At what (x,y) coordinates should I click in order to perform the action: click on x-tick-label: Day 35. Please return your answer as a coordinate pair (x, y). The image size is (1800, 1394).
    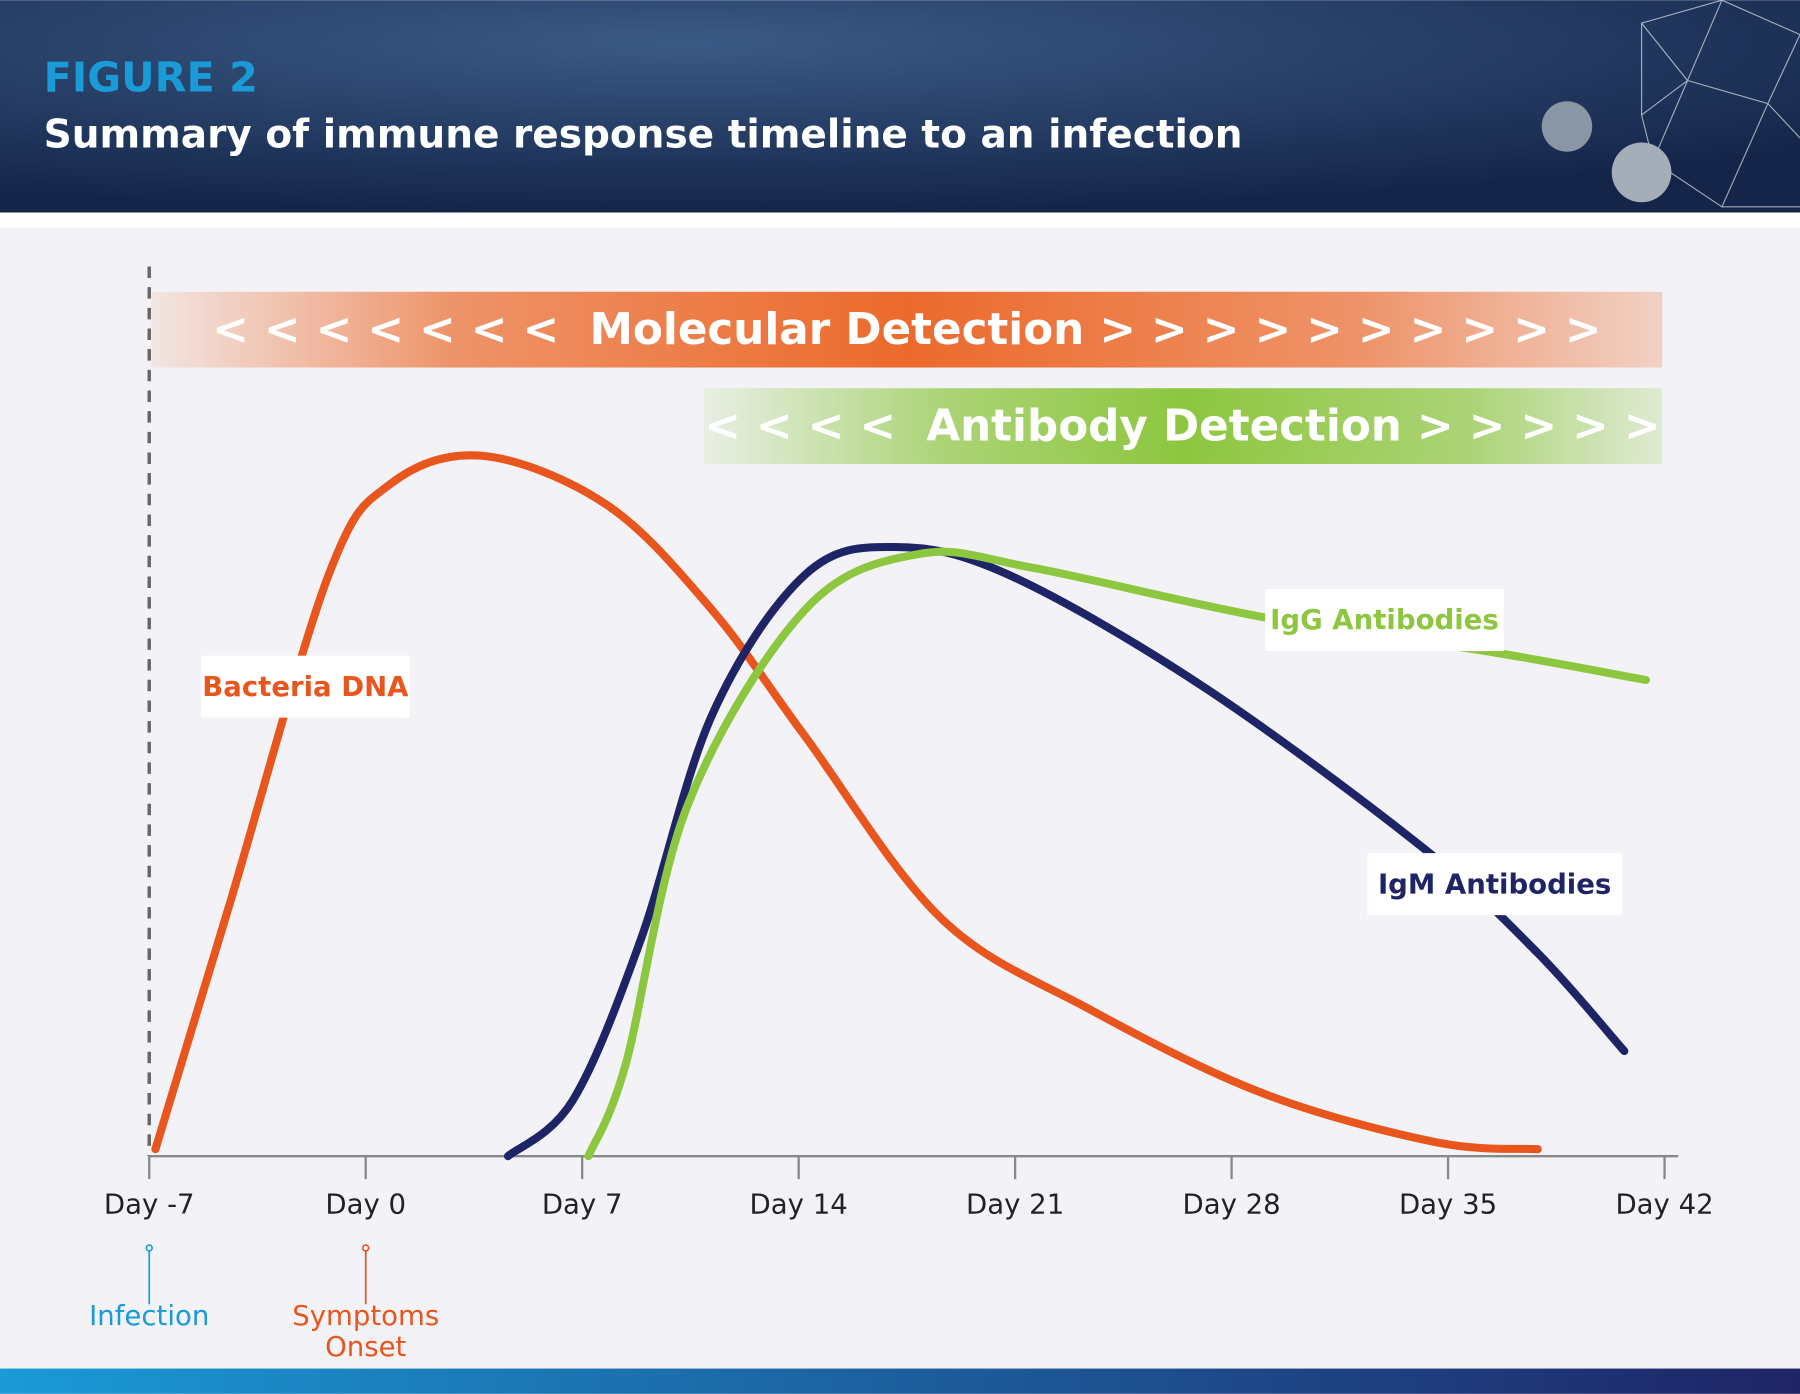
    Looking at the image, I should click on (1448, 1205).